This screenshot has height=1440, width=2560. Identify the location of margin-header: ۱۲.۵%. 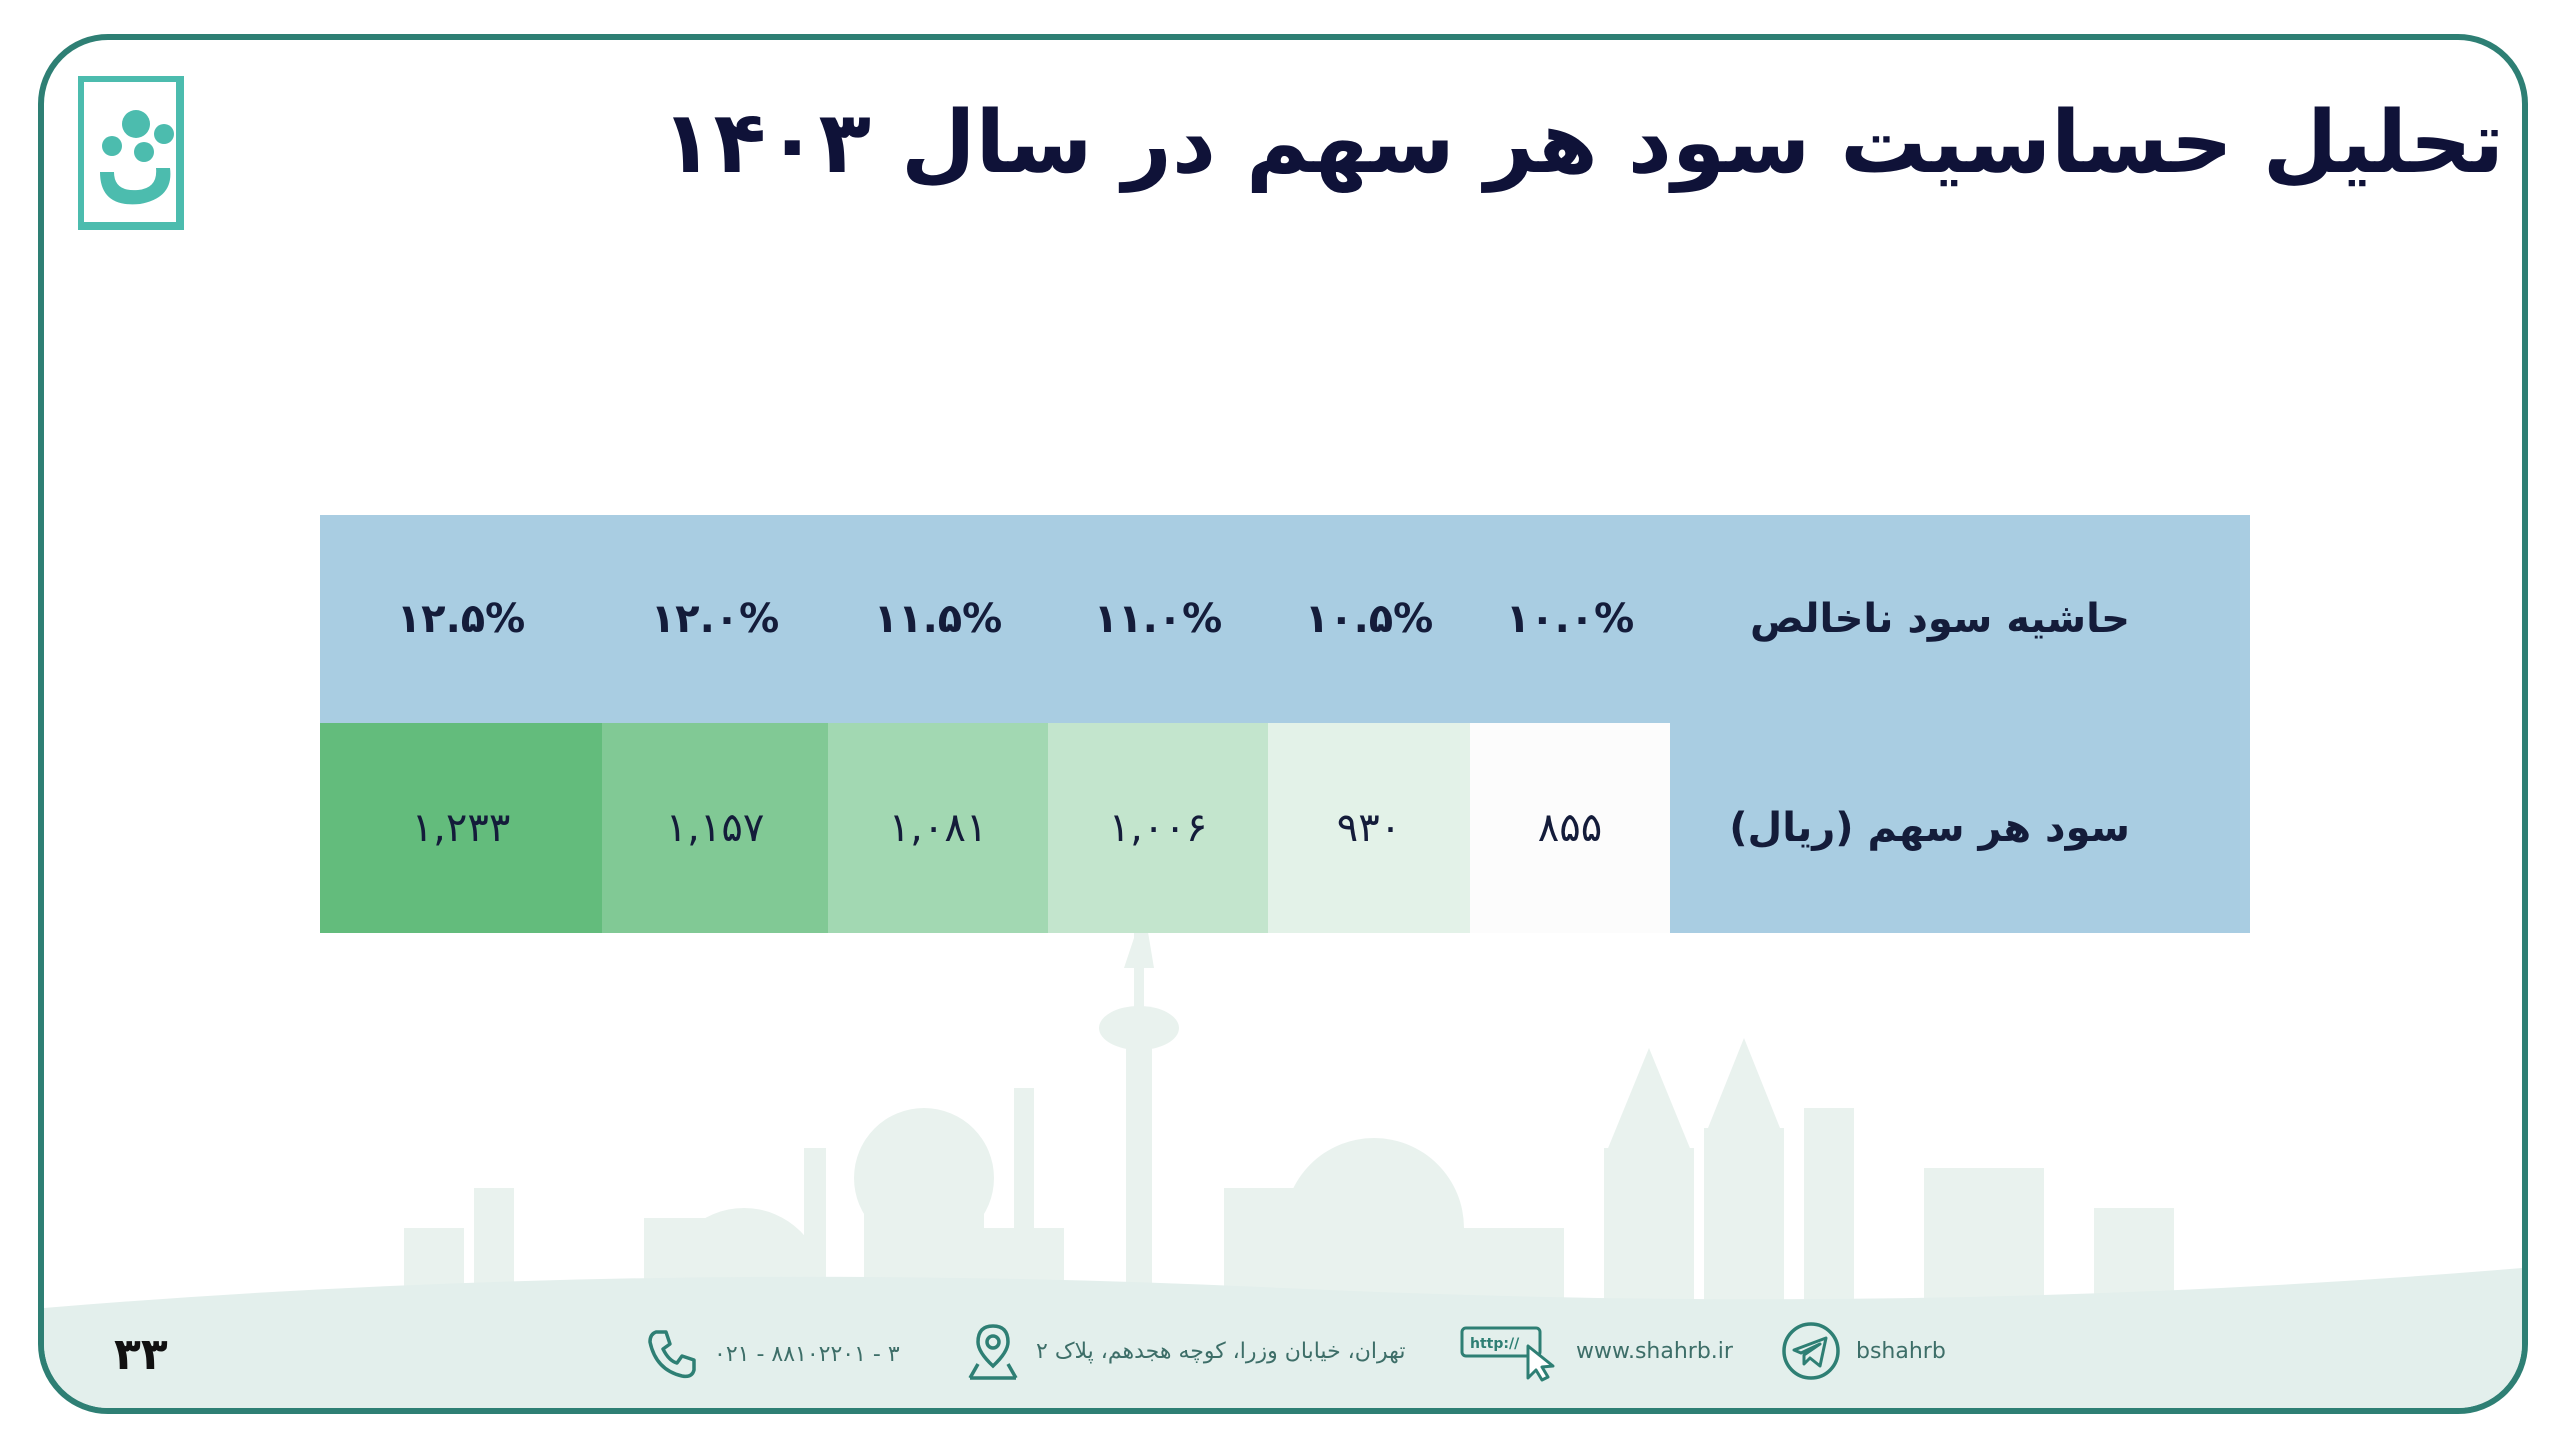
(461, 619).